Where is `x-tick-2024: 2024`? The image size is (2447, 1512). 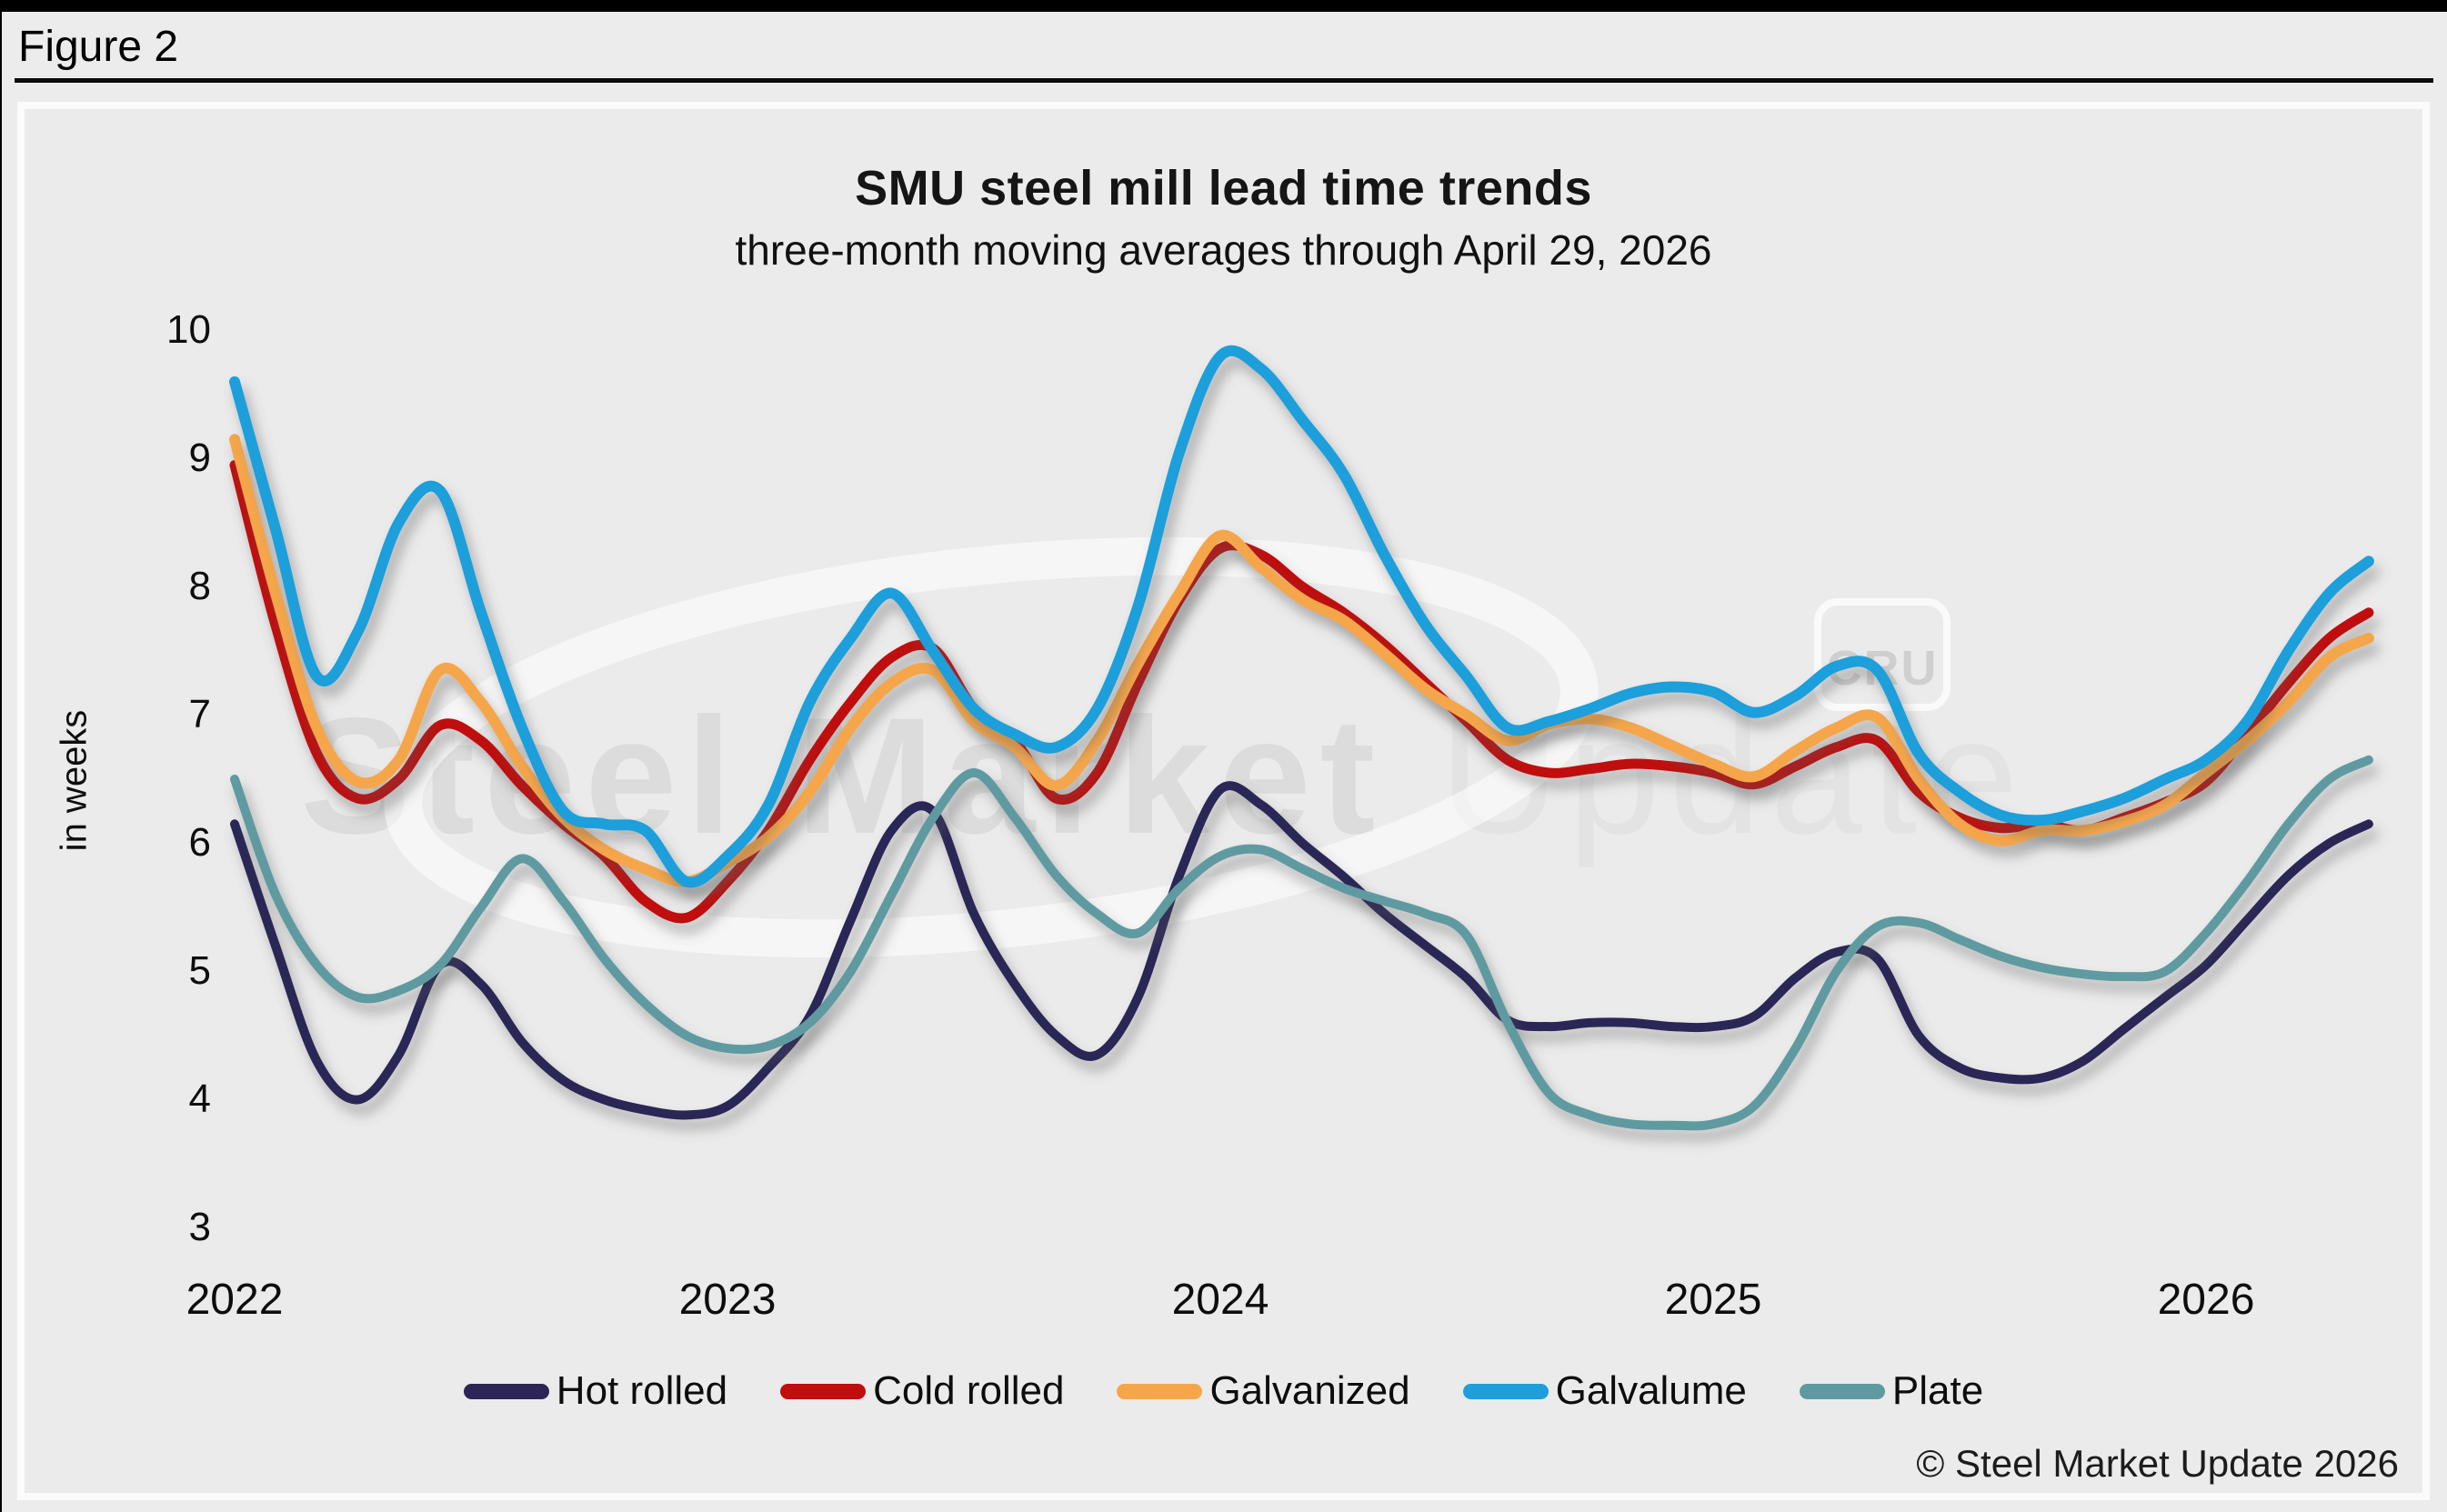 x-tick-2024: 2024 is located at coordinates (1220, 1300).